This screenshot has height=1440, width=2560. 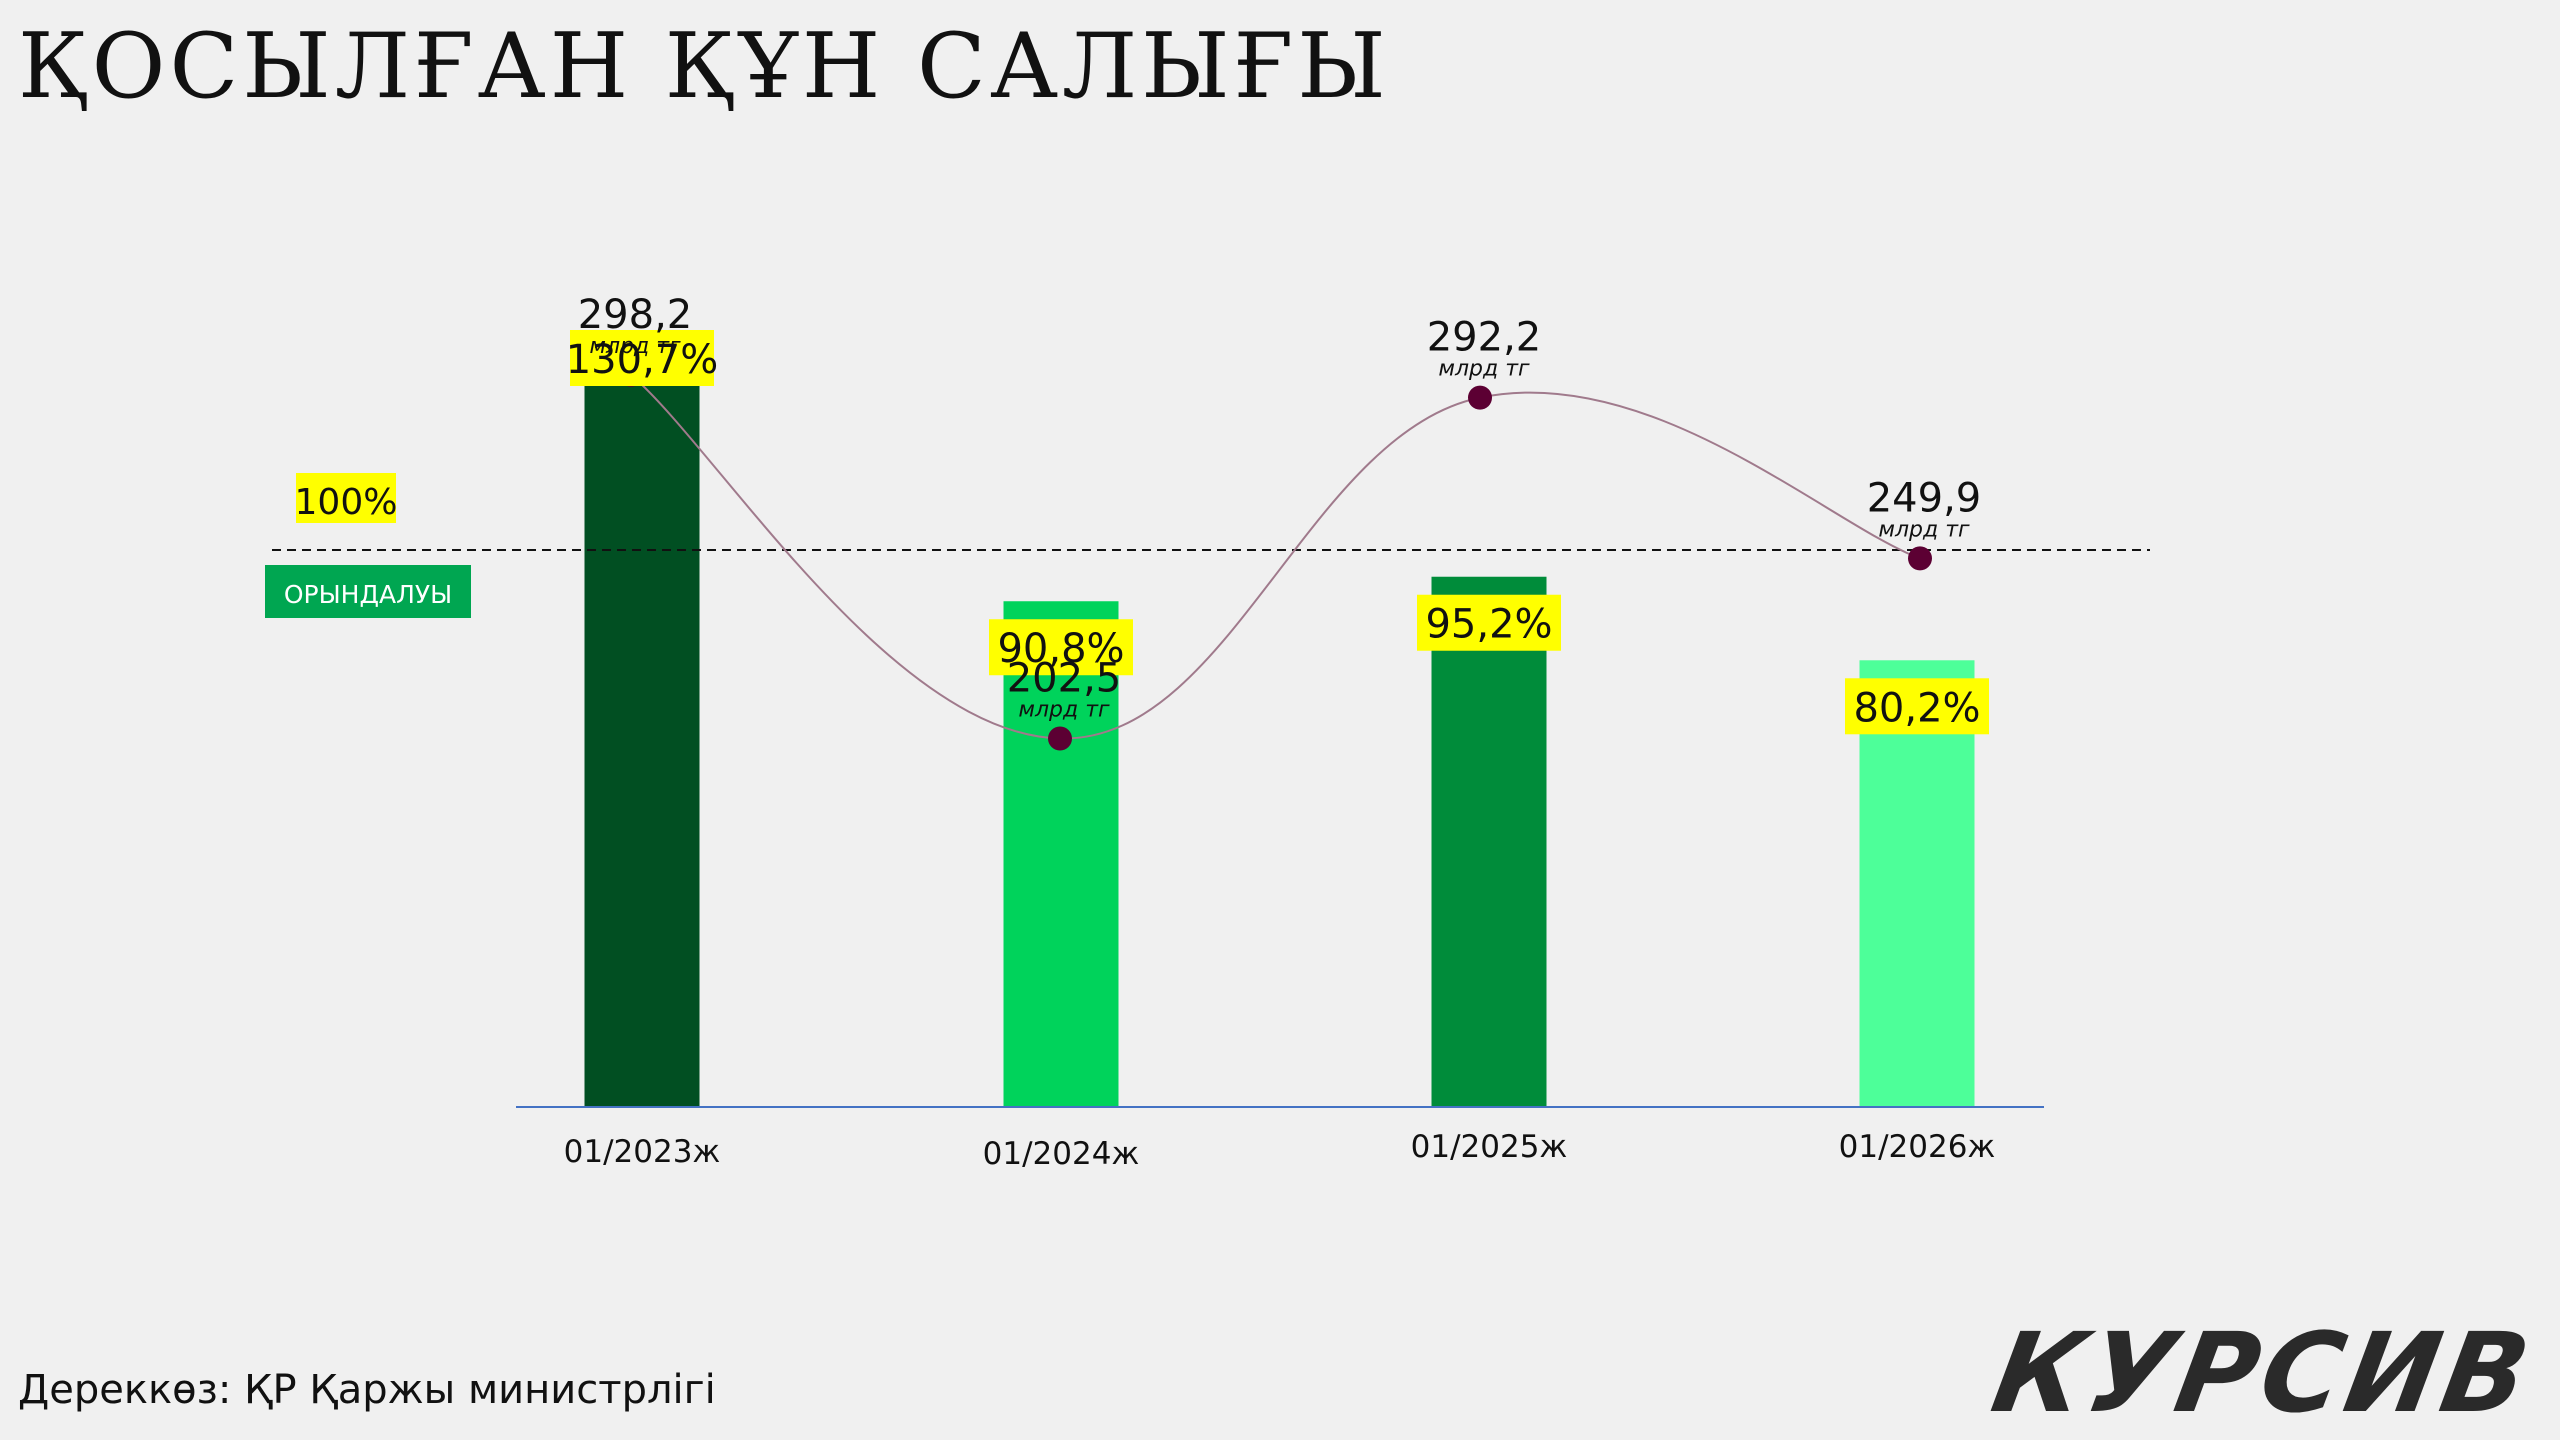 What do you see at coordinates (1064, 679) in the screenshot?
I see `line-value-label-2: 202,5` at bounding box center [1064, 679].